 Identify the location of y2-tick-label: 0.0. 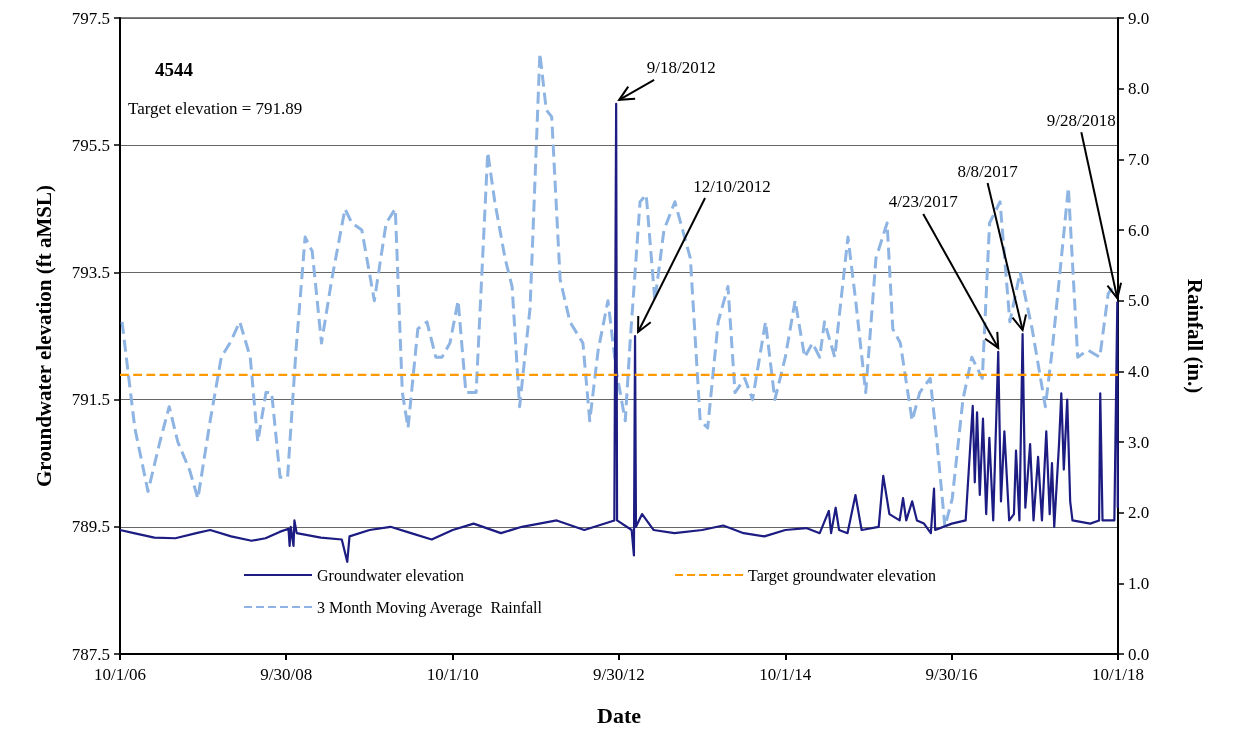
(1139, 654).